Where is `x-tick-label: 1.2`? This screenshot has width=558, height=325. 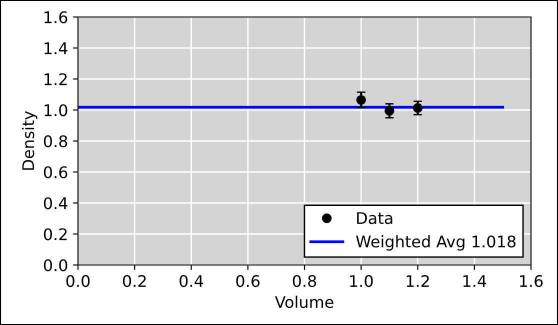
x-tick-label: 1.2 is located at coordinates (417, 281).